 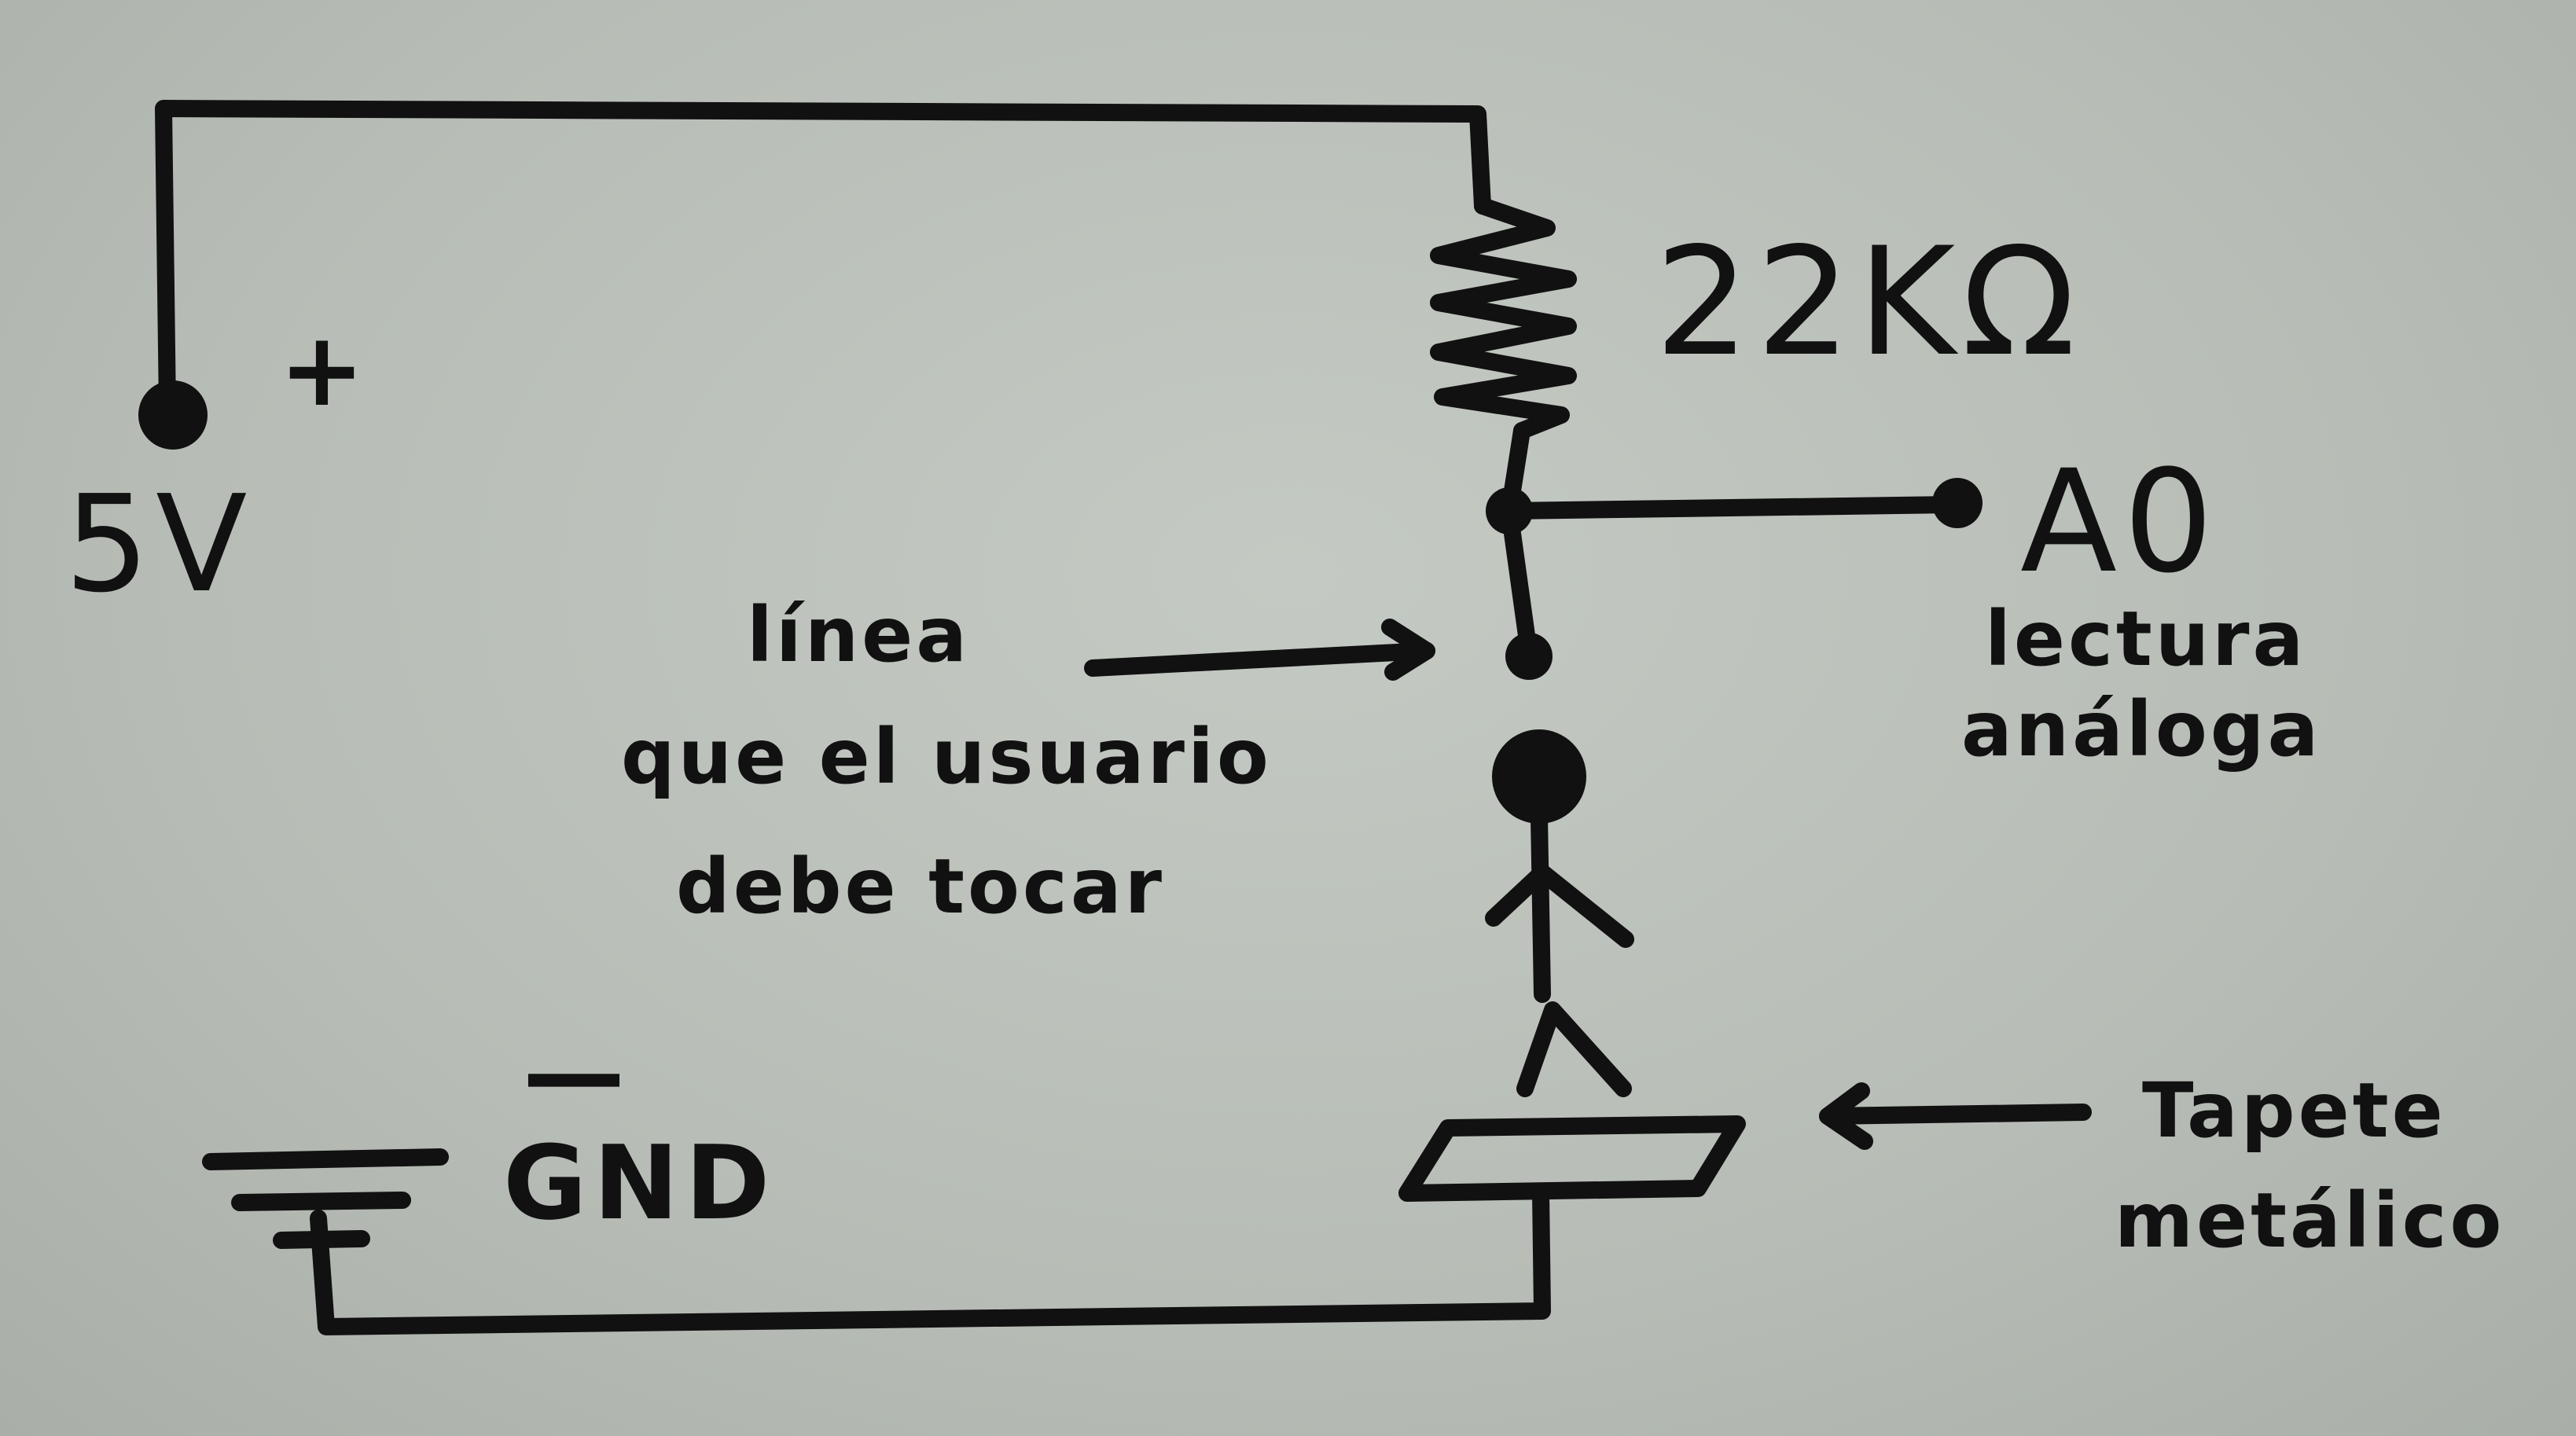 I want to click on person-body, so click(x=1541, y=906).